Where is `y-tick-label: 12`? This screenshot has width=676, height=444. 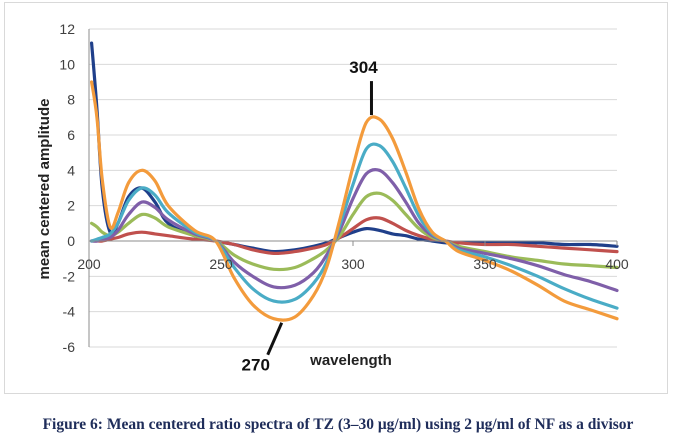 y-tick-label: 12 is located at coordinates (67, 29).